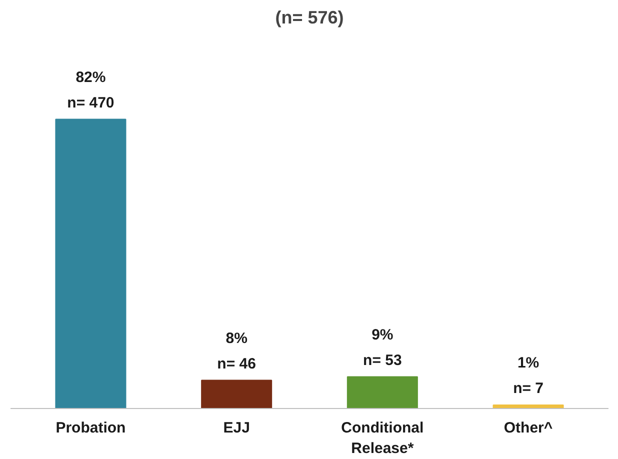 This screenshot has height=459, width=618. What do you see at coordinates (382, 347) in the screenshot?
I see `data-label: 9% n= 53` at bounding box center [382, 347].